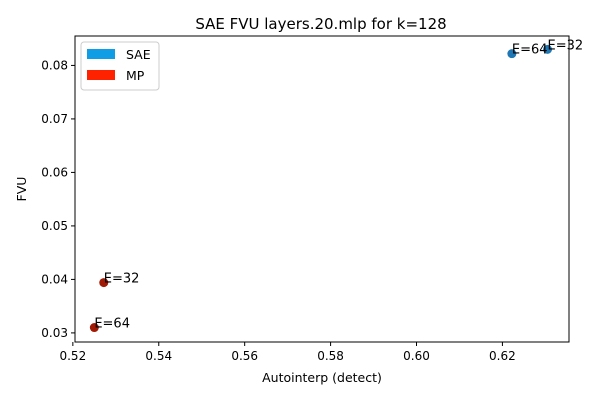  Describe the element at coordinates (54, 333) in the screenshot. I see `y-tick-label: 0.03` at that location.